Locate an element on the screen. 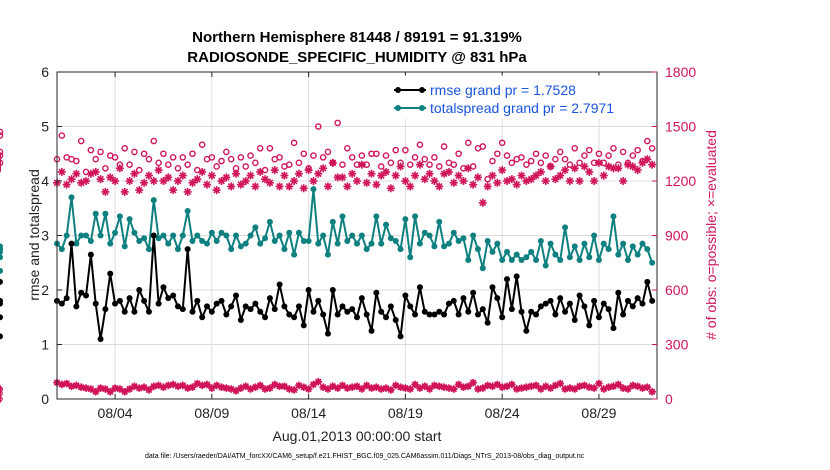 The image size is (830, 470). legend-spread-marker-left is located at coordinates (398, 108).